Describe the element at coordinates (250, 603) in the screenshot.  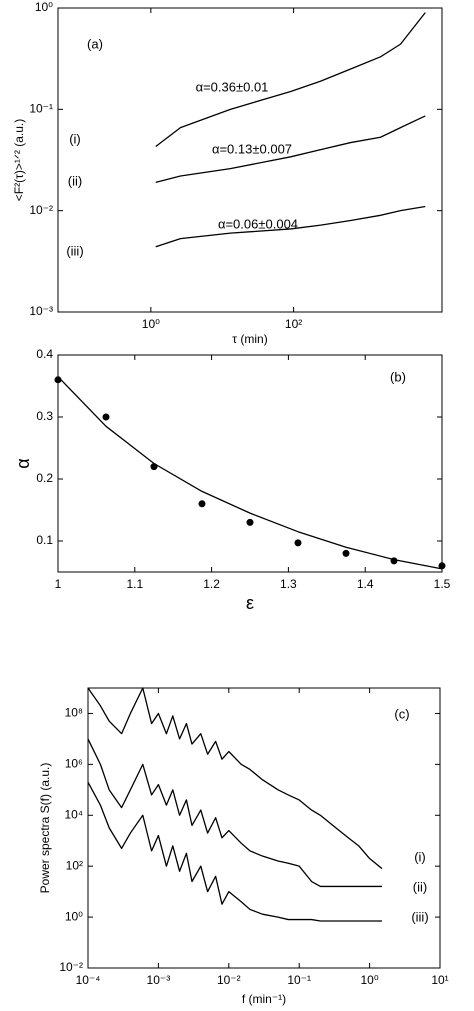
I see `x-axis-label: ε` at that location.